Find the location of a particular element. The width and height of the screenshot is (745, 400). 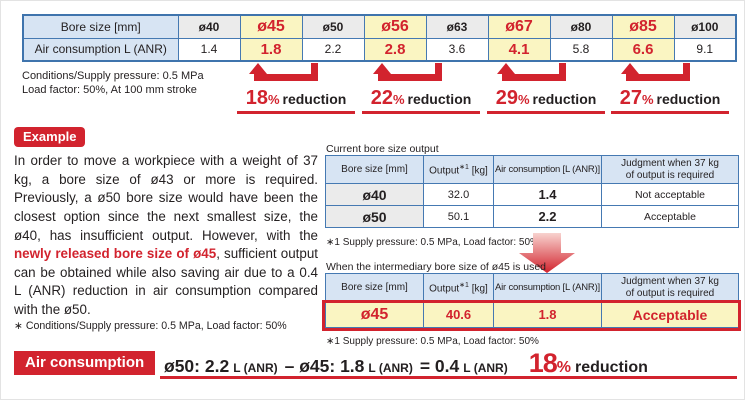

reduction-percent: 29 is located at coordinates (506, 98).